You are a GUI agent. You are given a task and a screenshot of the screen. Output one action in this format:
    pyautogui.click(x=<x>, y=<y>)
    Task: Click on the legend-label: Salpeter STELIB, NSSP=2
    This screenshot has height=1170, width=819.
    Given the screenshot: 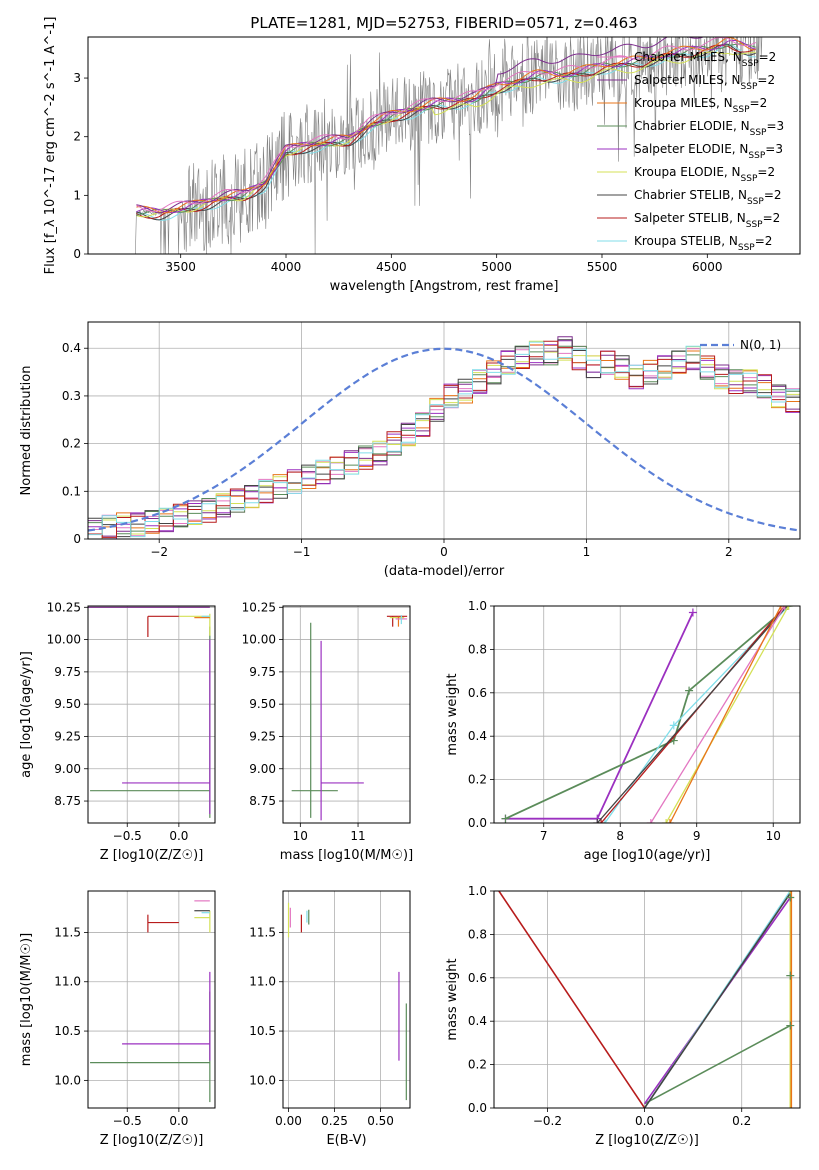 What is the action you would take?
    pyautogui.click(x=707, y=220)
    